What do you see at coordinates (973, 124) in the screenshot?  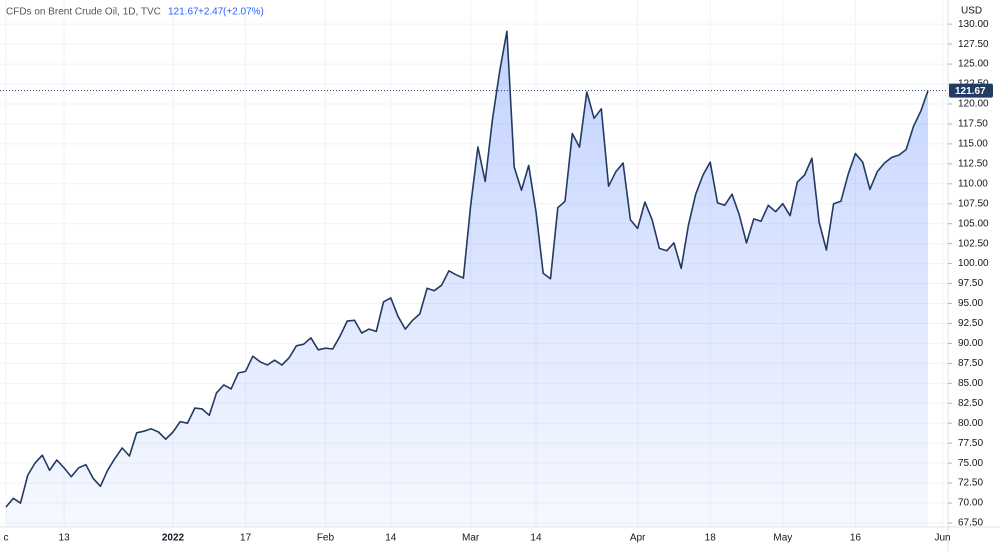 I see `y-tick-label: 117.50` at bounding box center [973, 124].